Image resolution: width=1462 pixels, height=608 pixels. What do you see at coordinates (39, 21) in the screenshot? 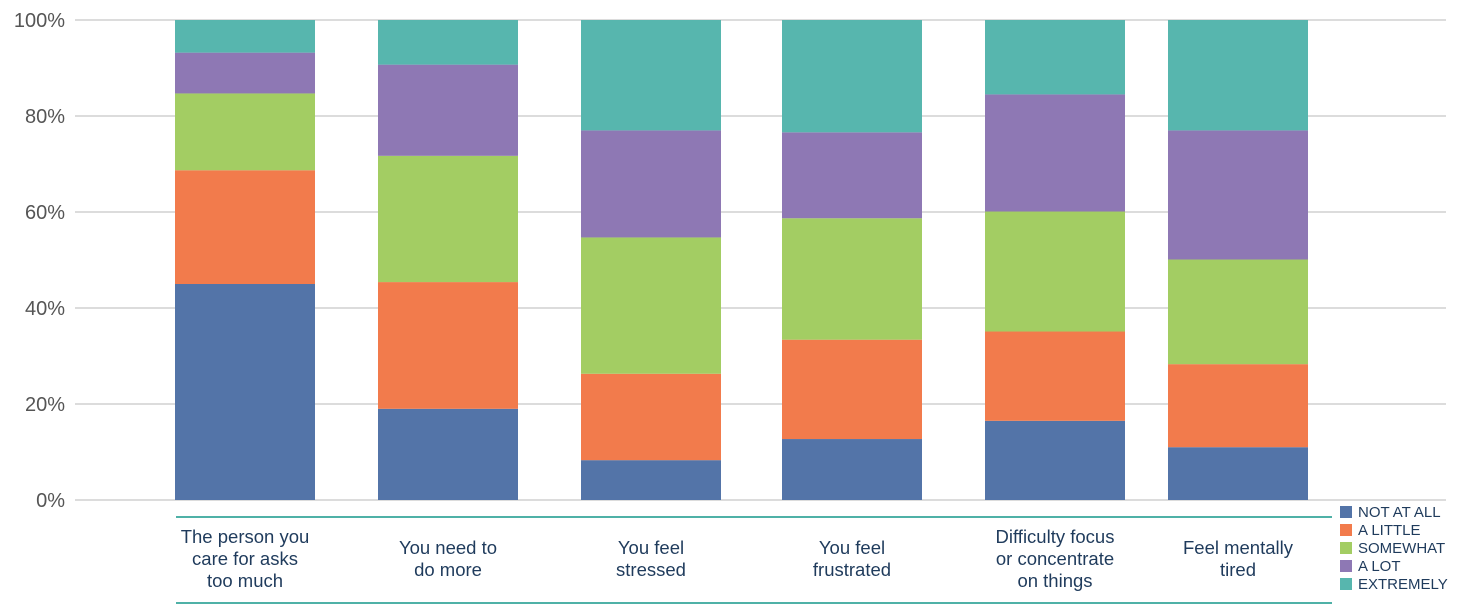
I see `y-tick-label: 100%` at bounding box center [39, 21].